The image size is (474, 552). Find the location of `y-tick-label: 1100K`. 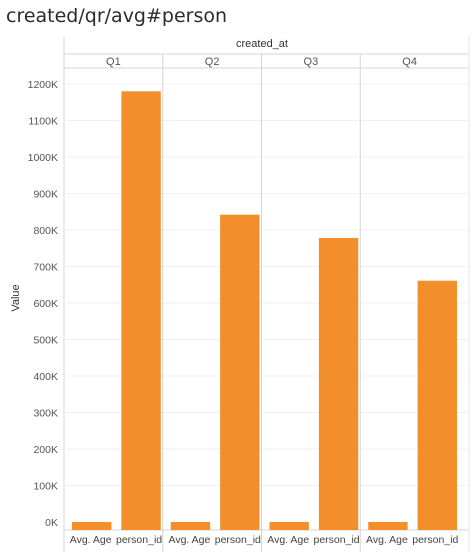

y-tick-label: 1100K is located at coordinates (43, 122).